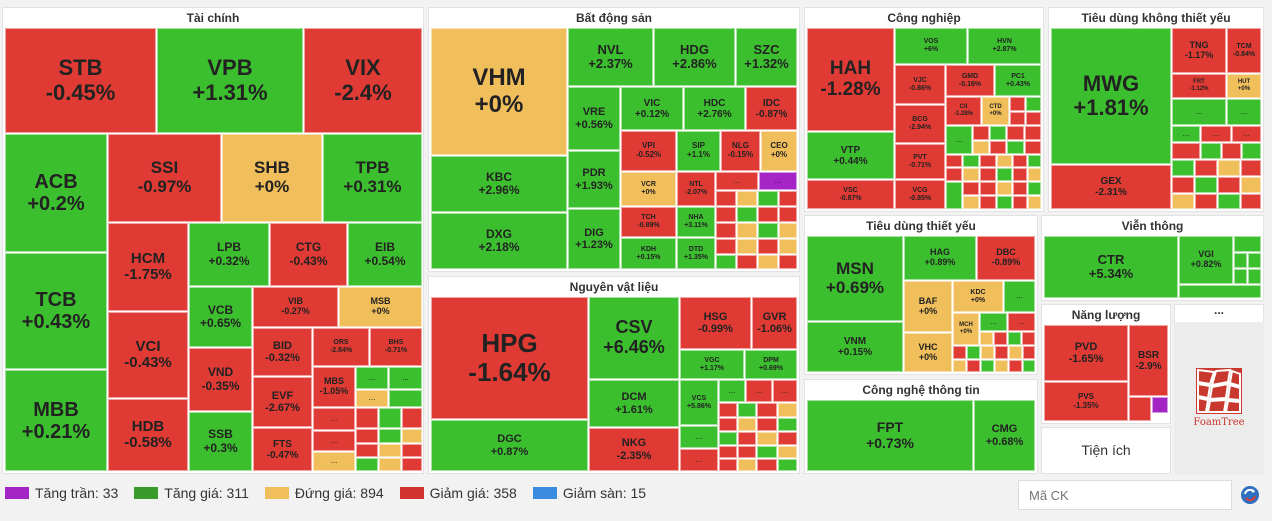 Image resolution: width=1272 pixels, height=521 pixels. I want to click on tile-more-i19, so click(1034, 161).